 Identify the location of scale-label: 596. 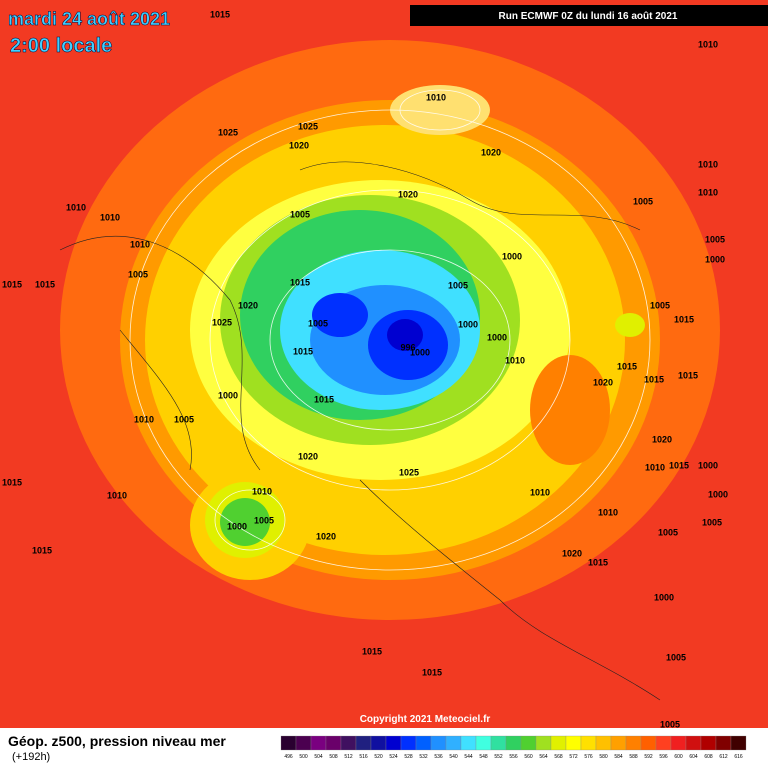
(663, 757).